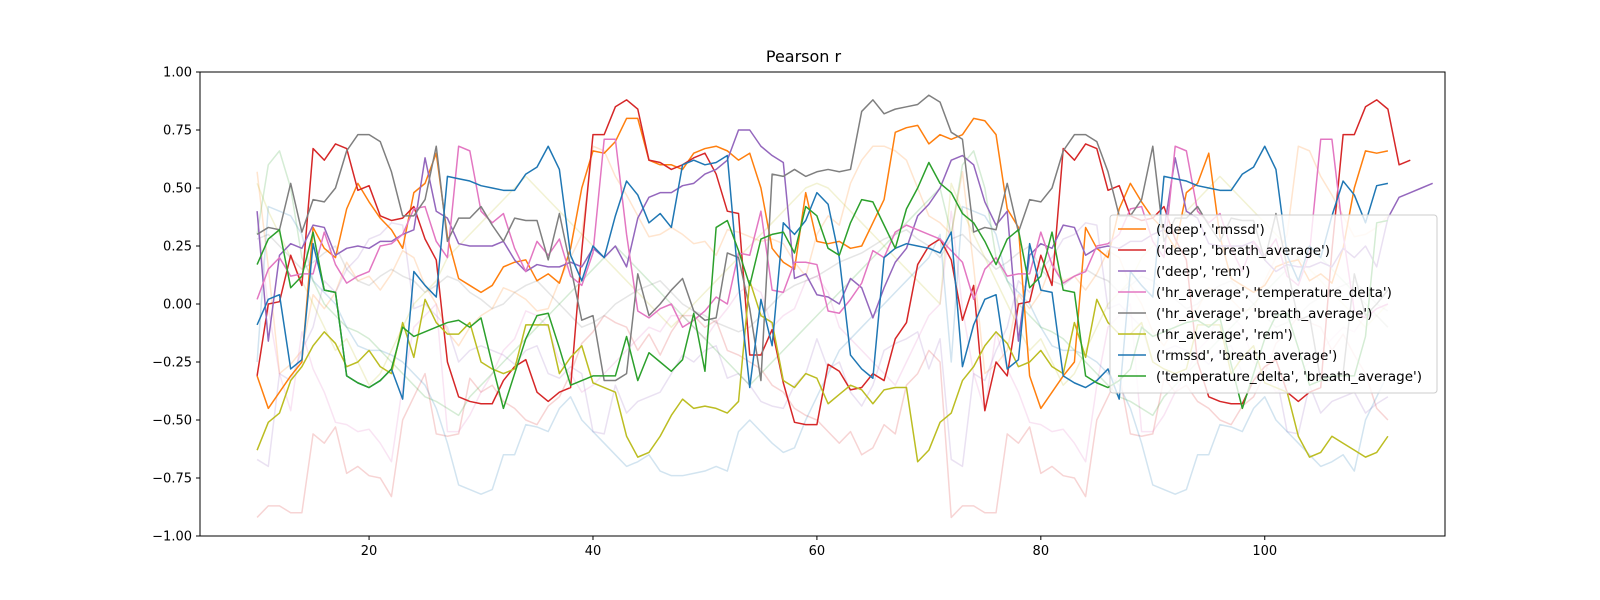  I want to click on x-tick-label: 100, so click(1264, 551).